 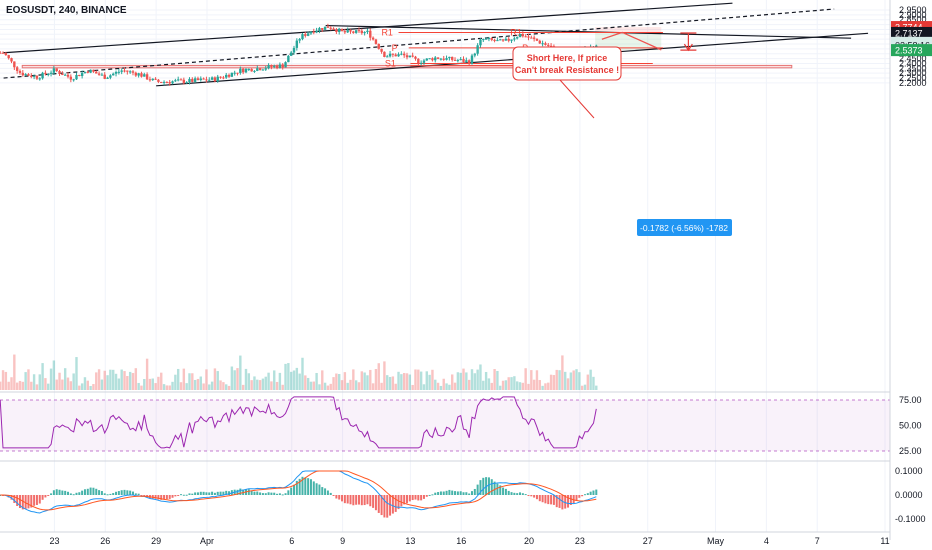 I want to click on channel-middle-line, so click(x=419, y=43).